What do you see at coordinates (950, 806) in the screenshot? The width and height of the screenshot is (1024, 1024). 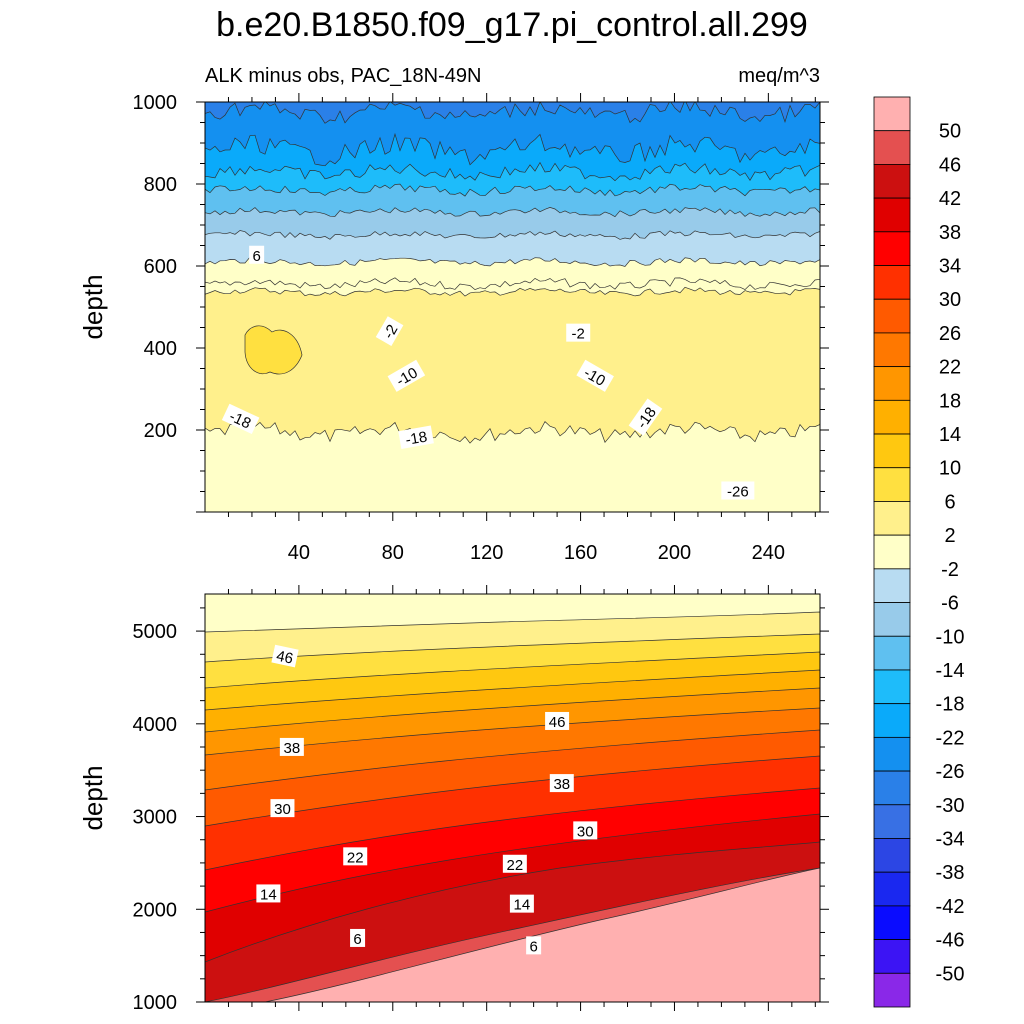 I see `colorbar-label: -30` at bounding box center [950, 806].